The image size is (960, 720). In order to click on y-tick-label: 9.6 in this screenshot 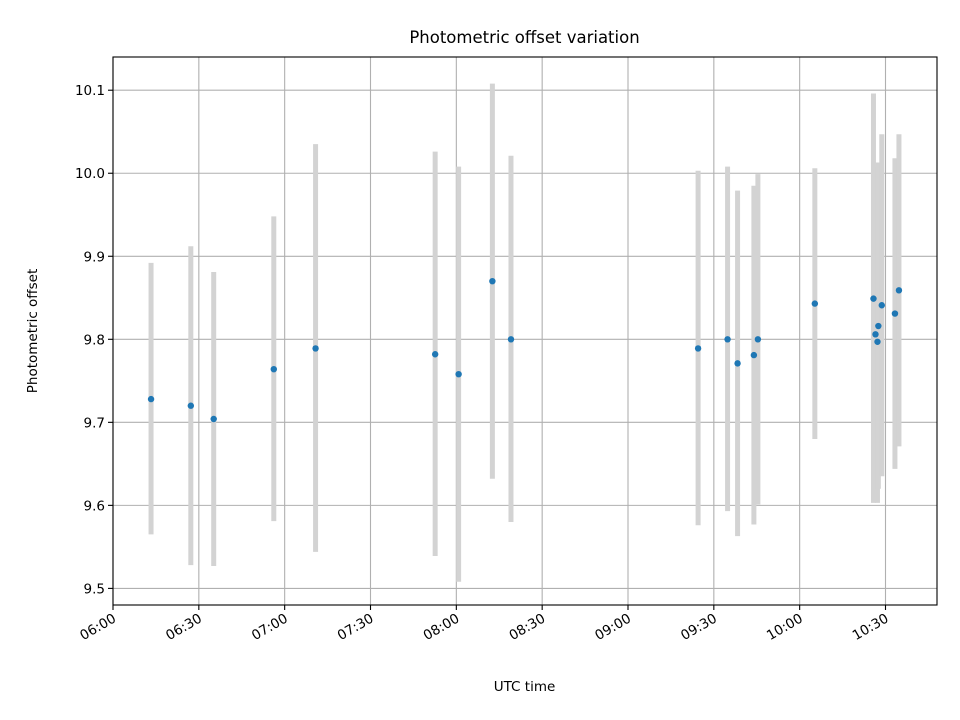, I will do `click(94, 506)`.